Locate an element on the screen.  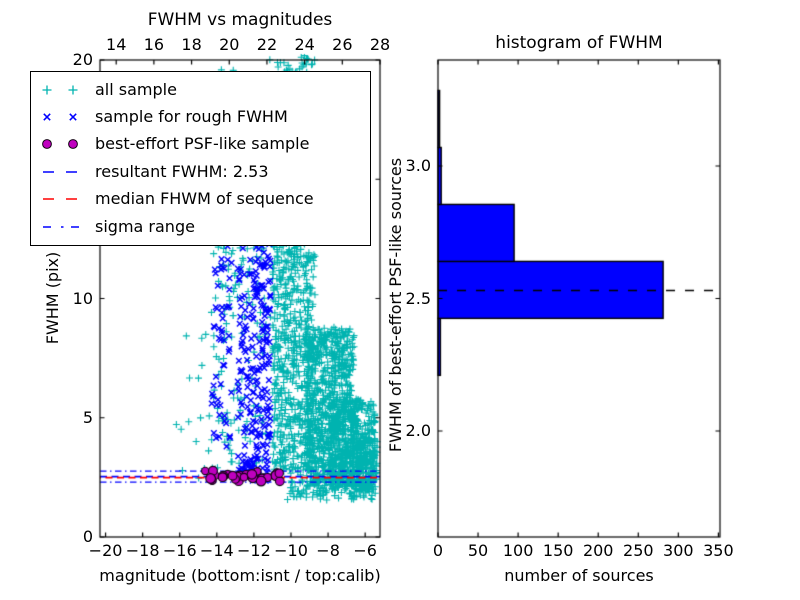
left-plot-y-tick-label: 20 is located at coordinates (82, 59).